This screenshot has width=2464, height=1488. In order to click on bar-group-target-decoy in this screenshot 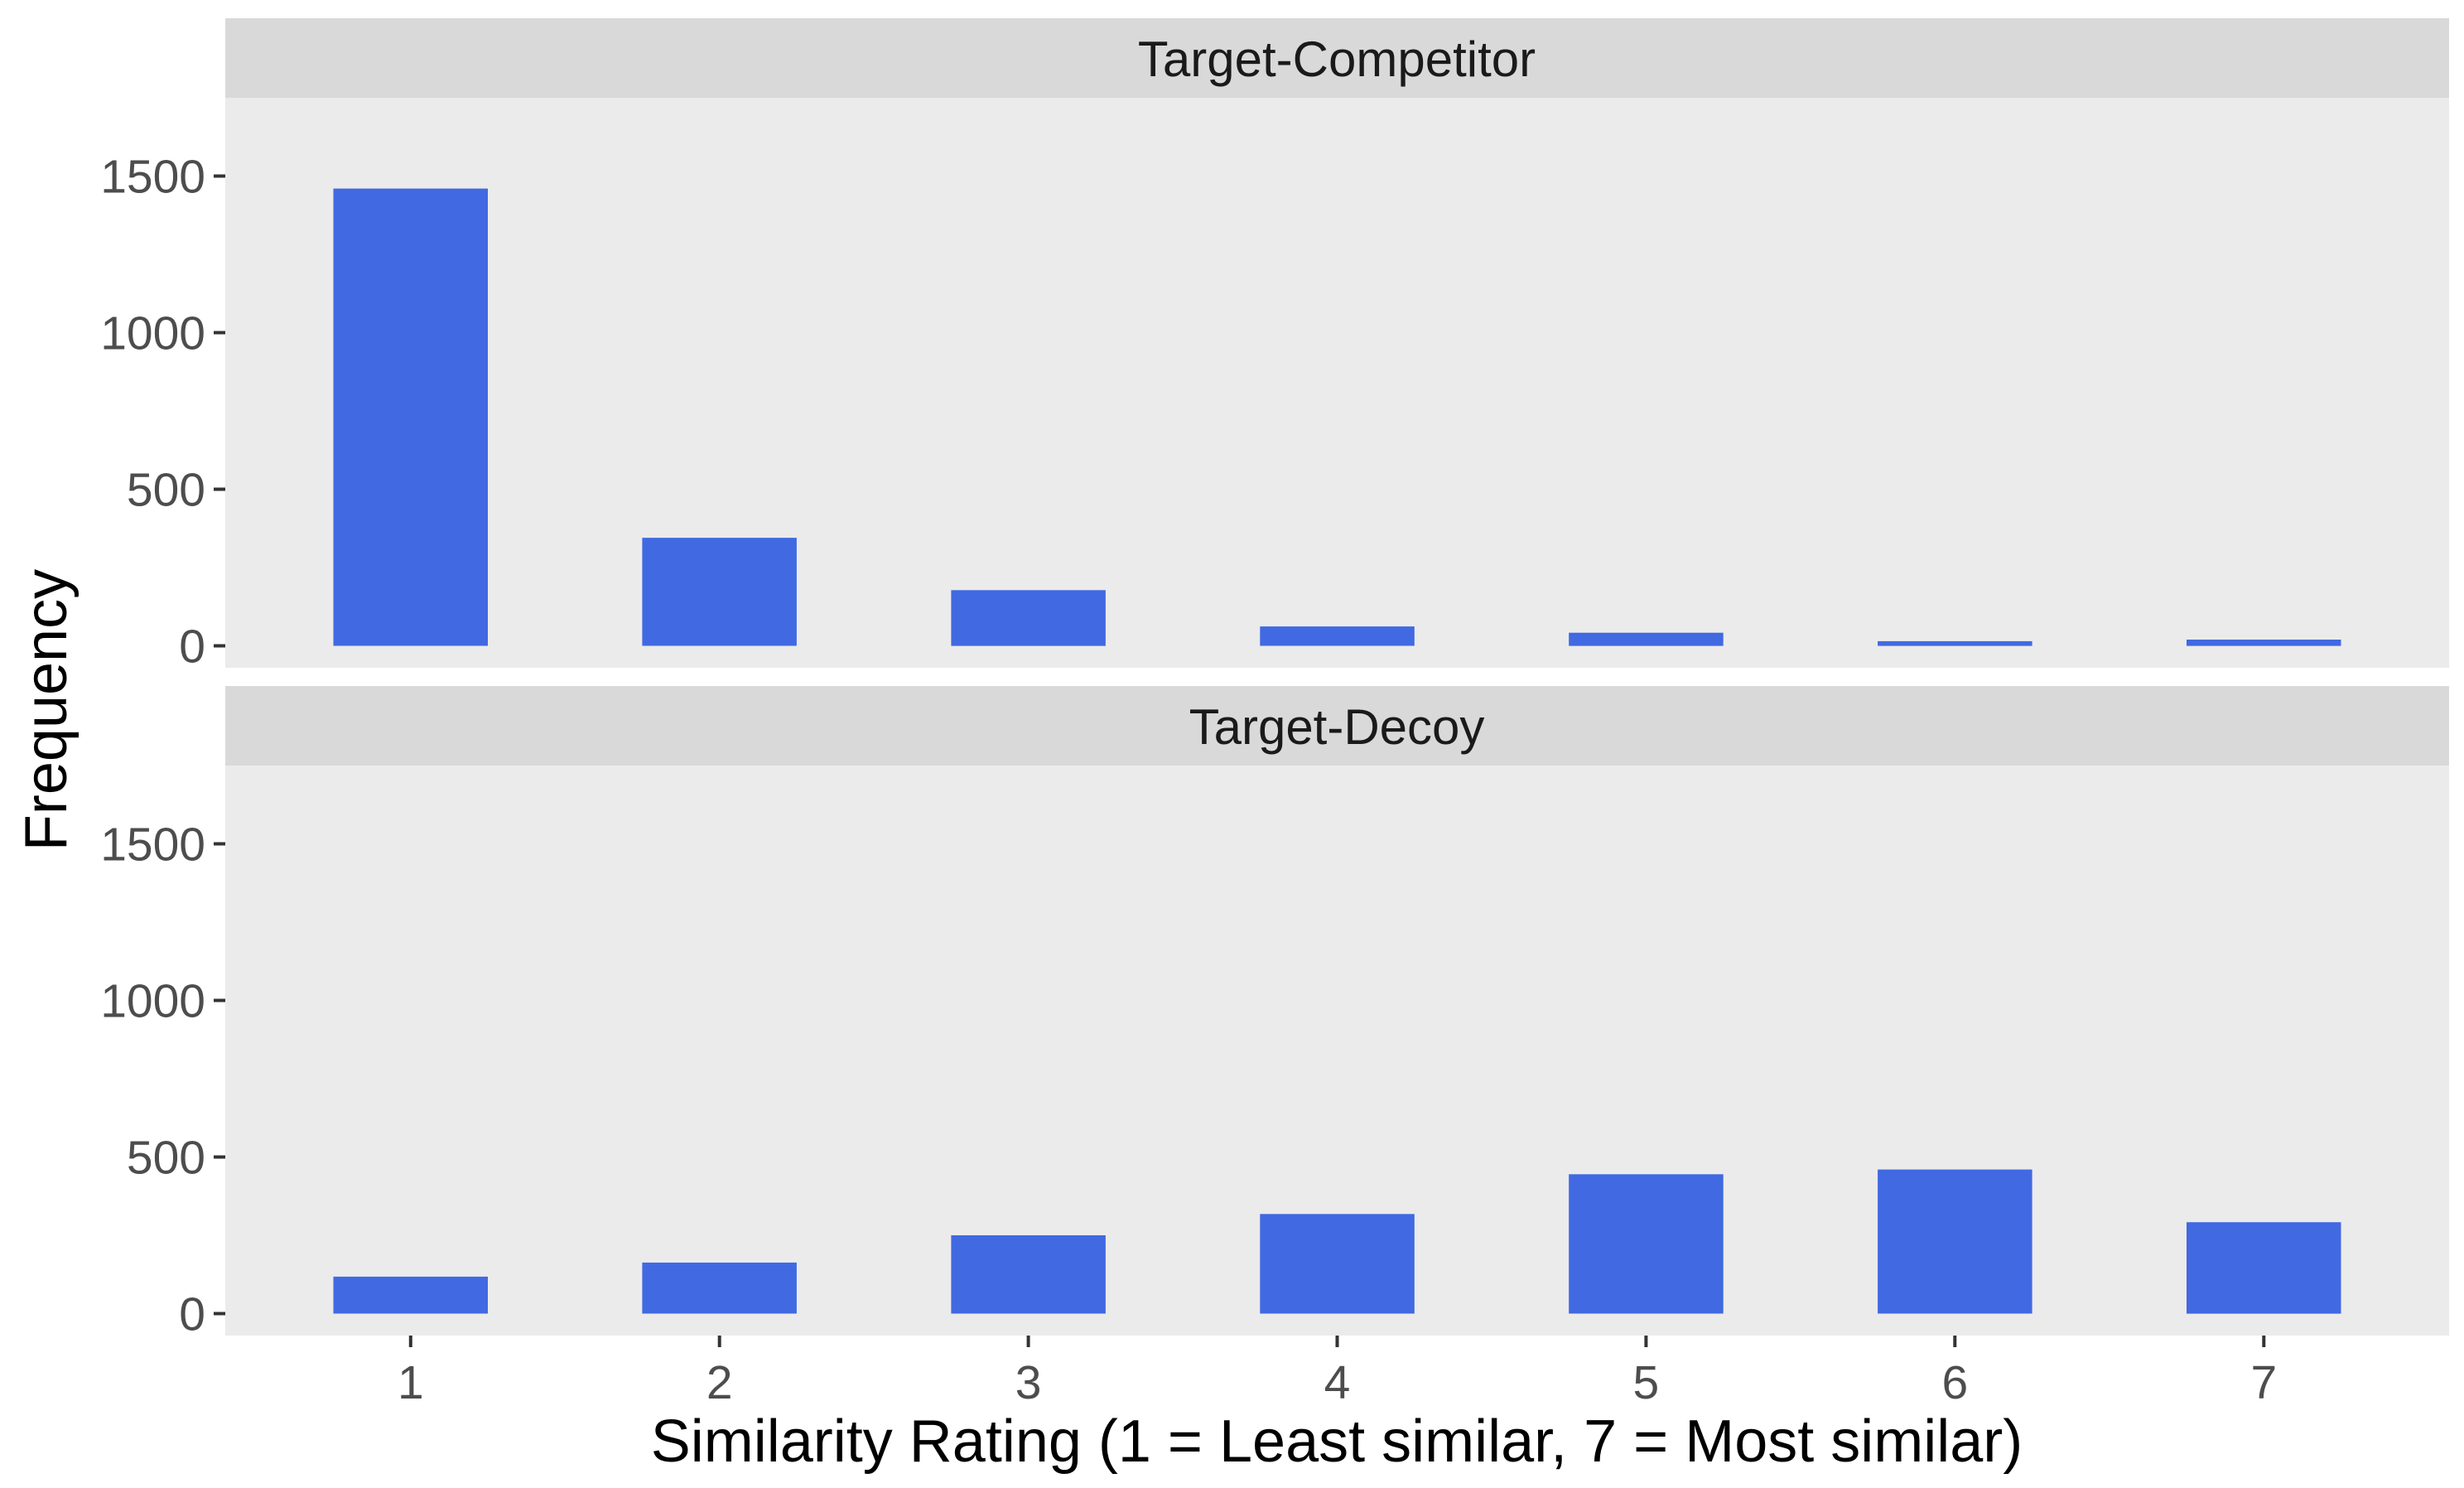, I will do `click(1337, 1242)`.